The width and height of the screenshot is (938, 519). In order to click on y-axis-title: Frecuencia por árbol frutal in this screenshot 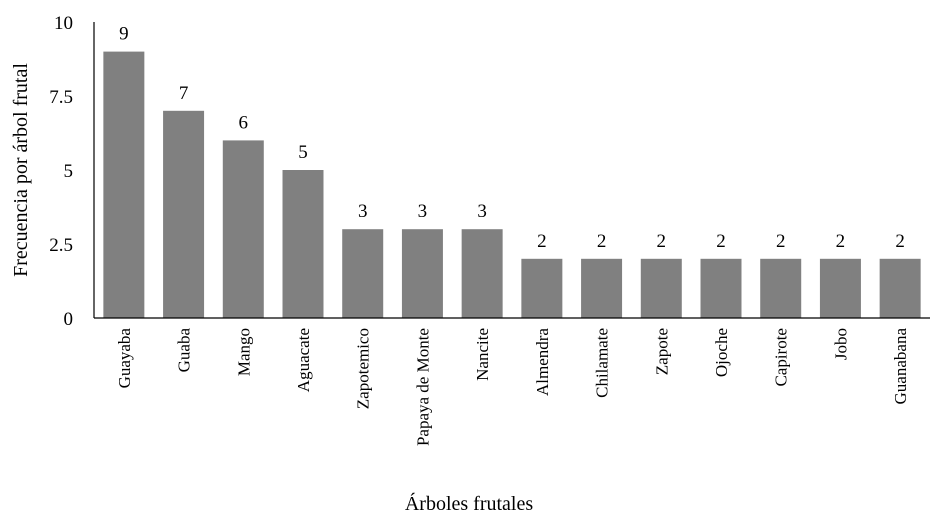, I will do `click(21, 170)`.